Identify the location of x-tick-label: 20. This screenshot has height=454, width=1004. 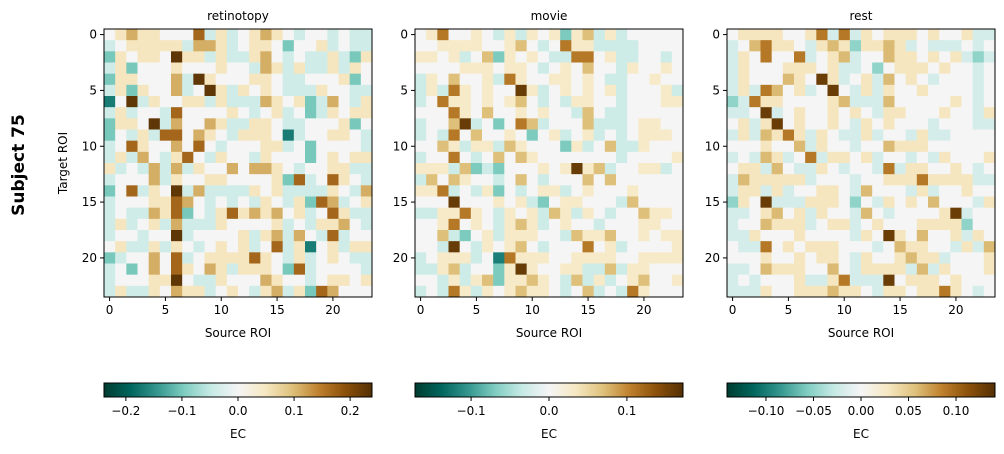
(643, 310).